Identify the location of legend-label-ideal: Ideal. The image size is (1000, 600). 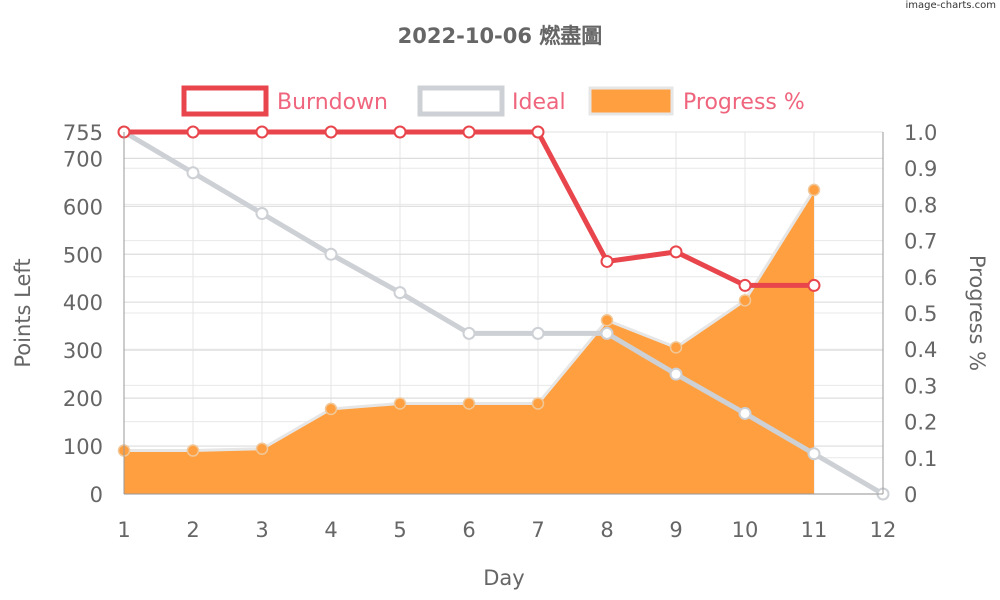
(539, 102).